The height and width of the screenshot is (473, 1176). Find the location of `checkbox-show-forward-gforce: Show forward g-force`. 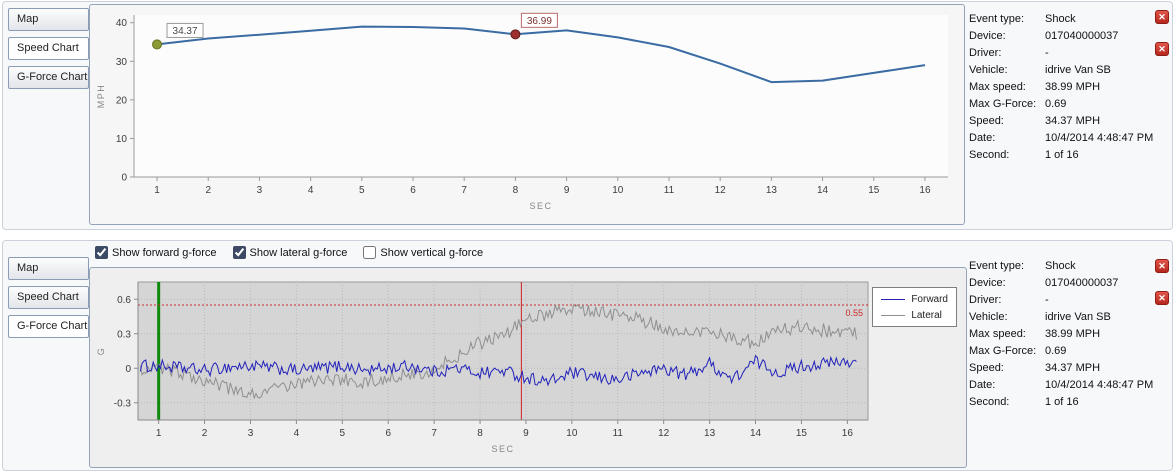

checkbox-show-forward-gforce: Show forward g-force is located at coordinates (156, 252).